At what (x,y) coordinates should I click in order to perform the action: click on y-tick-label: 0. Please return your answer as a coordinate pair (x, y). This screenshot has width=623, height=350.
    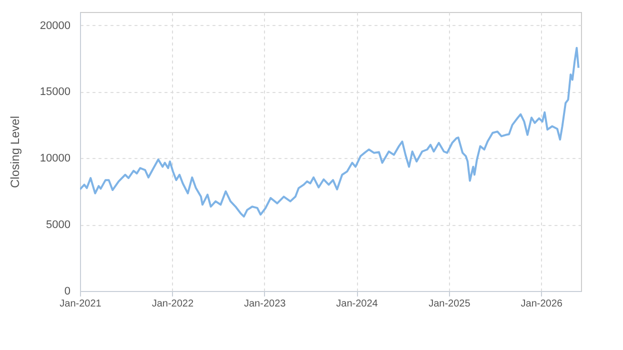
    Looking at the image, I should click on (67, 292).